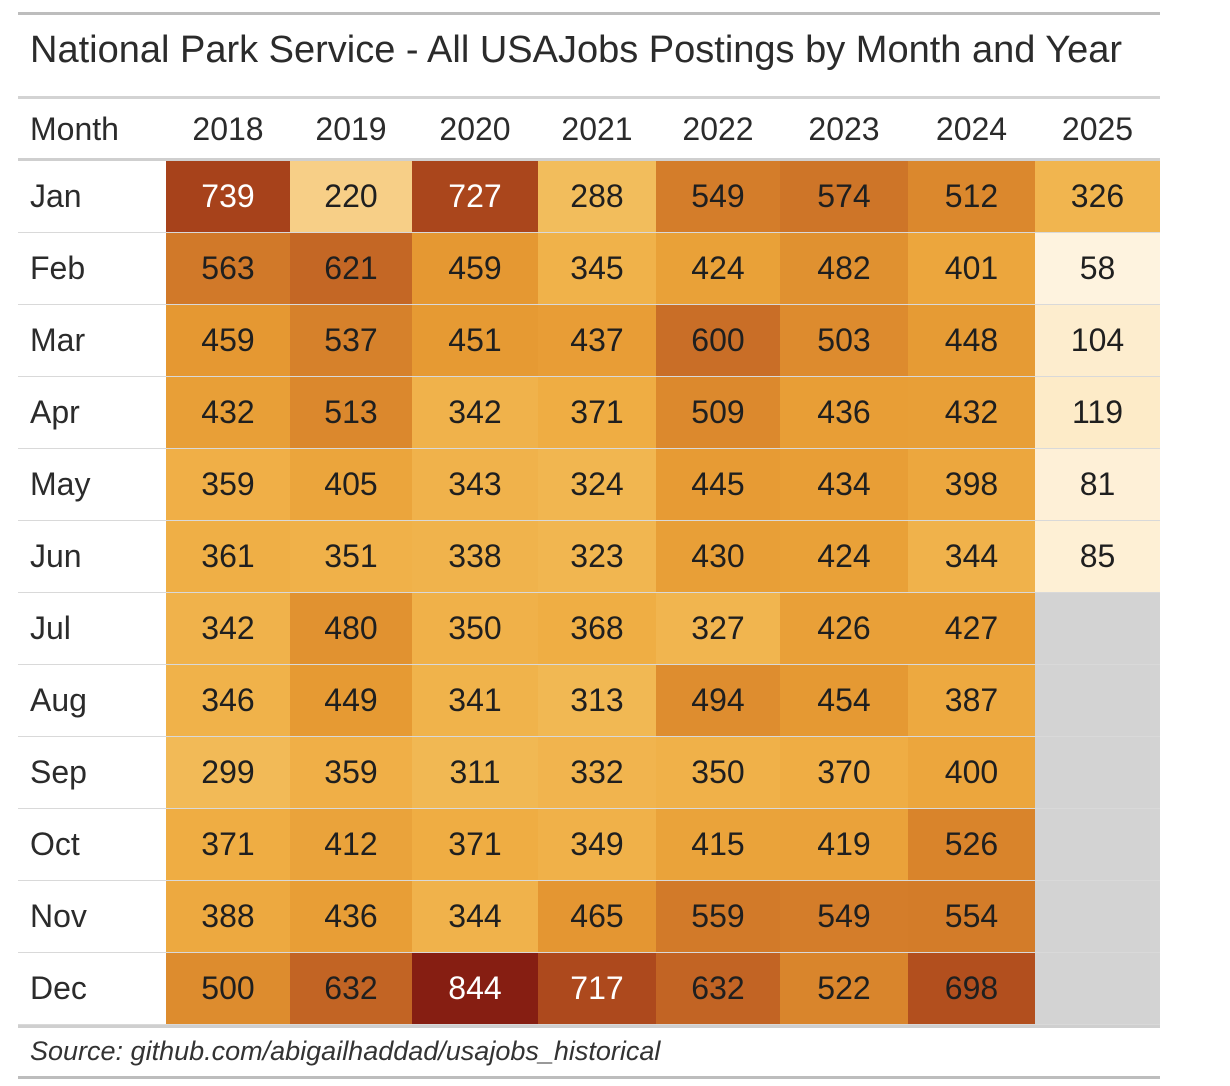 The width and height of the screenshot is (1230, 1086). What do you see at coordinates (351, 700) in the screenshot?
I see `heatmap-cell: 449` at bounding box center [351, 700].